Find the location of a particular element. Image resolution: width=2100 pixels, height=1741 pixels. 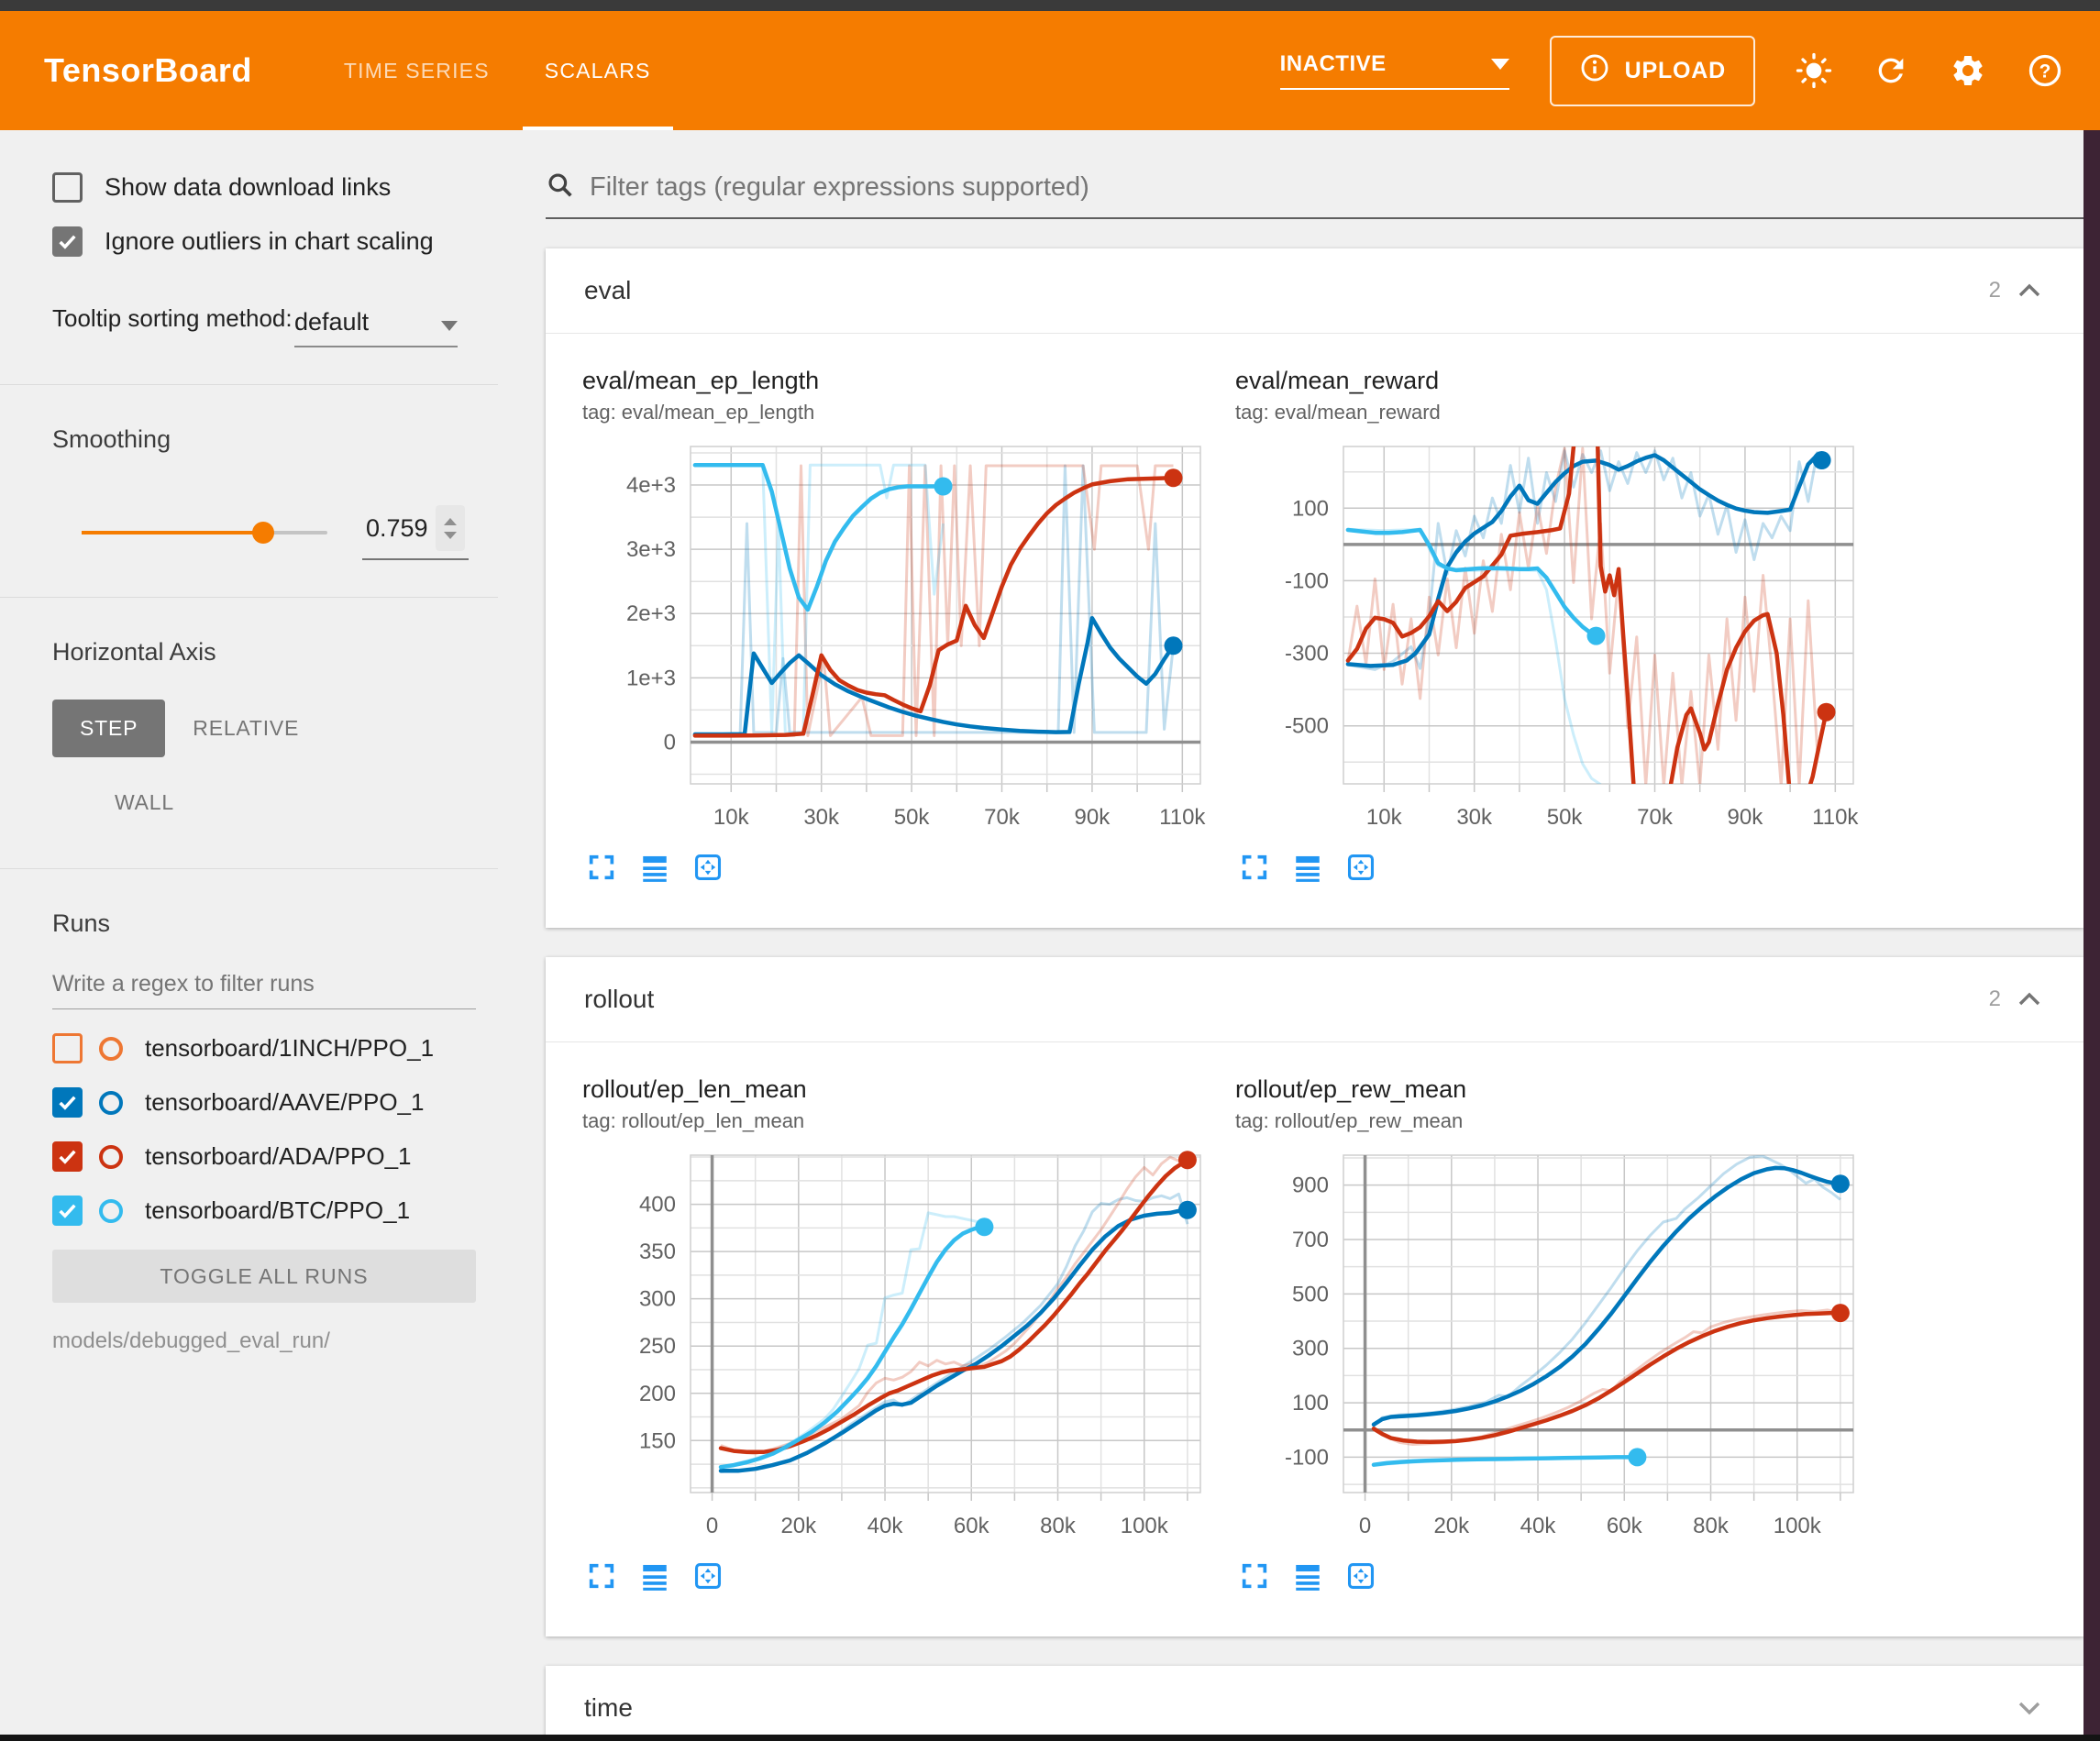

svg-text: 900 is located at coordinates (1310, 1186).